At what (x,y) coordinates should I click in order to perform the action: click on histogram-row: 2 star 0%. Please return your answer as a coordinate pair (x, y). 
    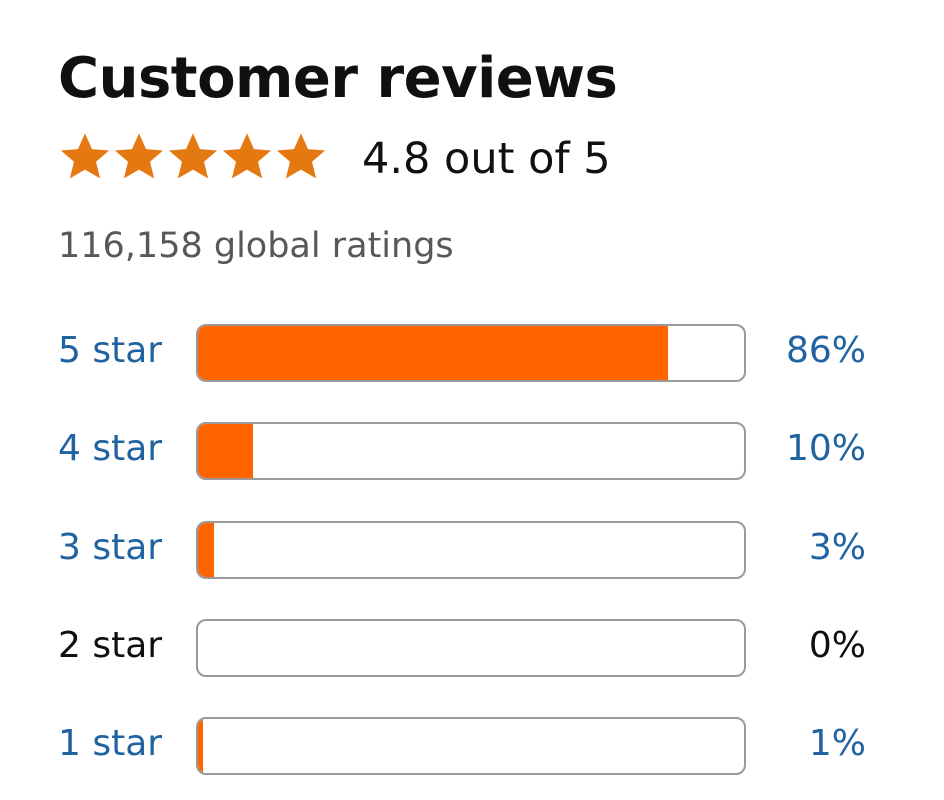
    Looking at the image, I should click on (472, 648).